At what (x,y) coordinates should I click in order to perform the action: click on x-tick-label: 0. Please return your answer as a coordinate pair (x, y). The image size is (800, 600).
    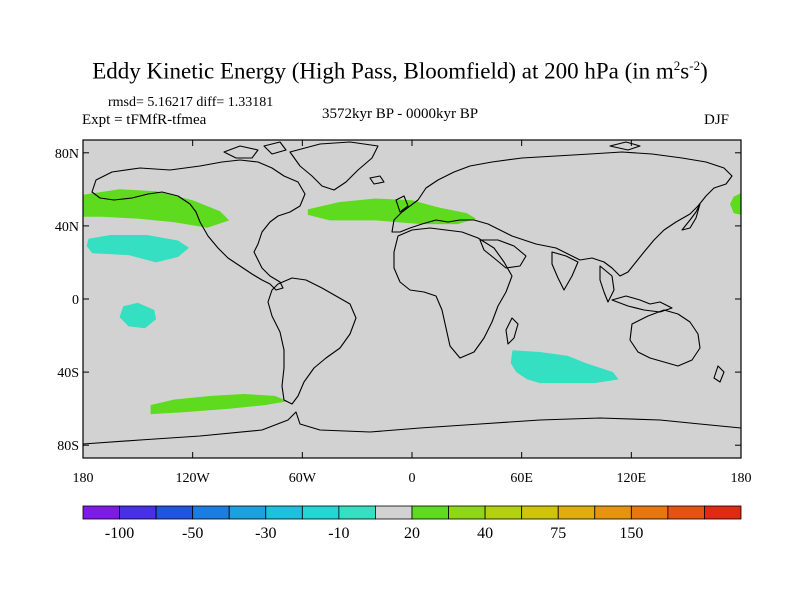
    Looking at the image, I should click on (412, 478).